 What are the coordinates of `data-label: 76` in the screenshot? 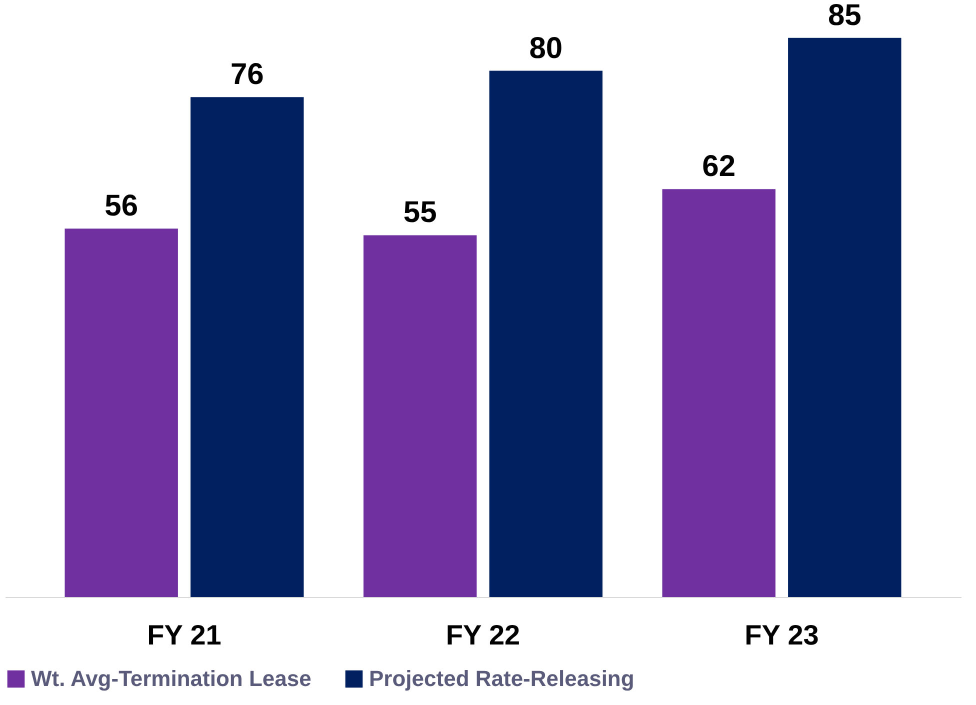 It's located at (247, 75).